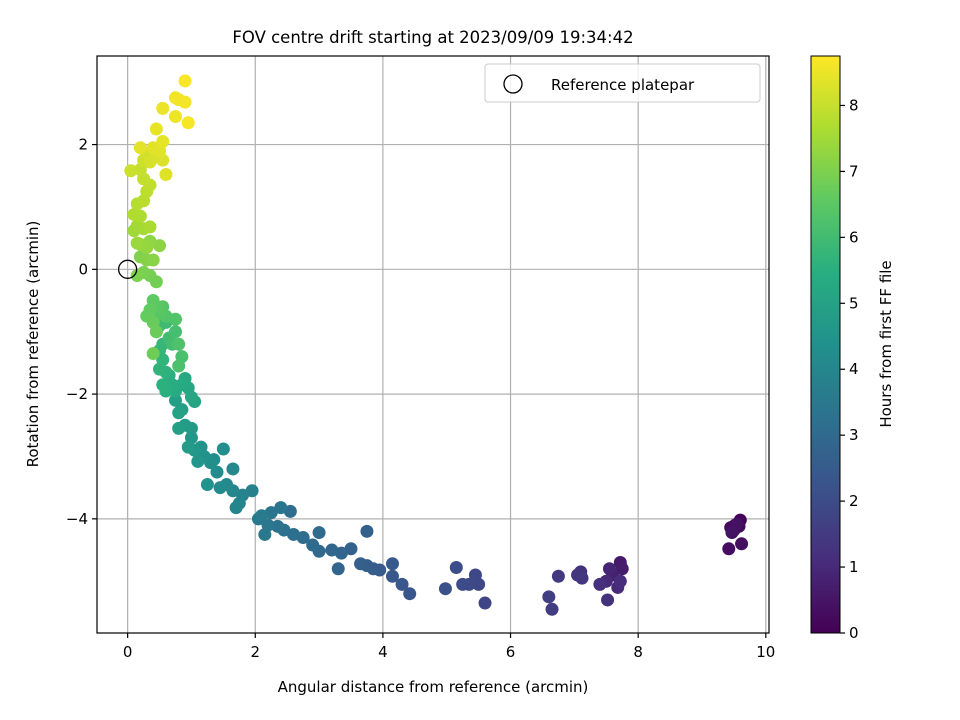 This screenshot has width=960, height=720. Describe the element at coordinates (886, 343) in the screenshot. I see `colorbar-label: Hours from first FF file` at that location.